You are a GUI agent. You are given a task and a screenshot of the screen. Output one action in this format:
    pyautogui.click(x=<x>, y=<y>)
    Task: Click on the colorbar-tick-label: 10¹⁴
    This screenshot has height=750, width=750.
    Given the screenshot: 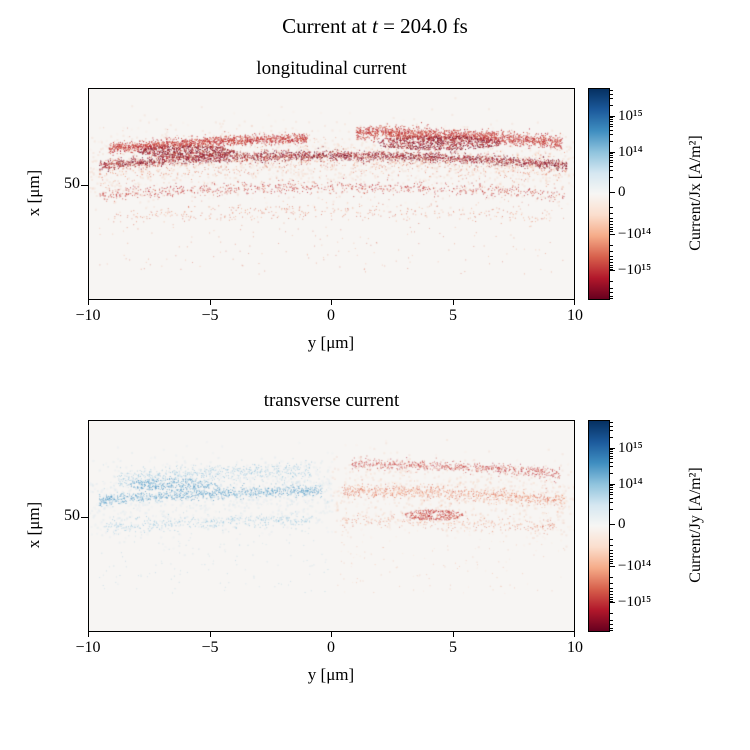 What is the action you would take?
    pyautogui.click(x=630, y=152)
    